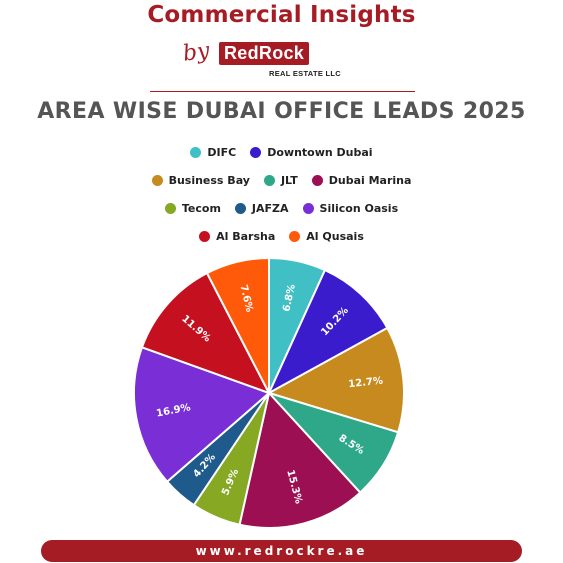 The height and width of the screenshot is (563, 563). I want to click on legend-label: JAFZA, so click(270, 208).